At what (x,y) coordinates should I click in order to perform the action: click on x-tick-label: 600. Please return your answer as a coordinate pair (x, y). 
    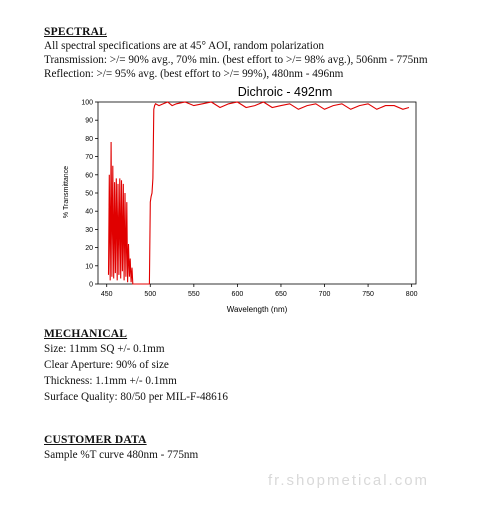
    Looking at the image, I should click on (238, 294).